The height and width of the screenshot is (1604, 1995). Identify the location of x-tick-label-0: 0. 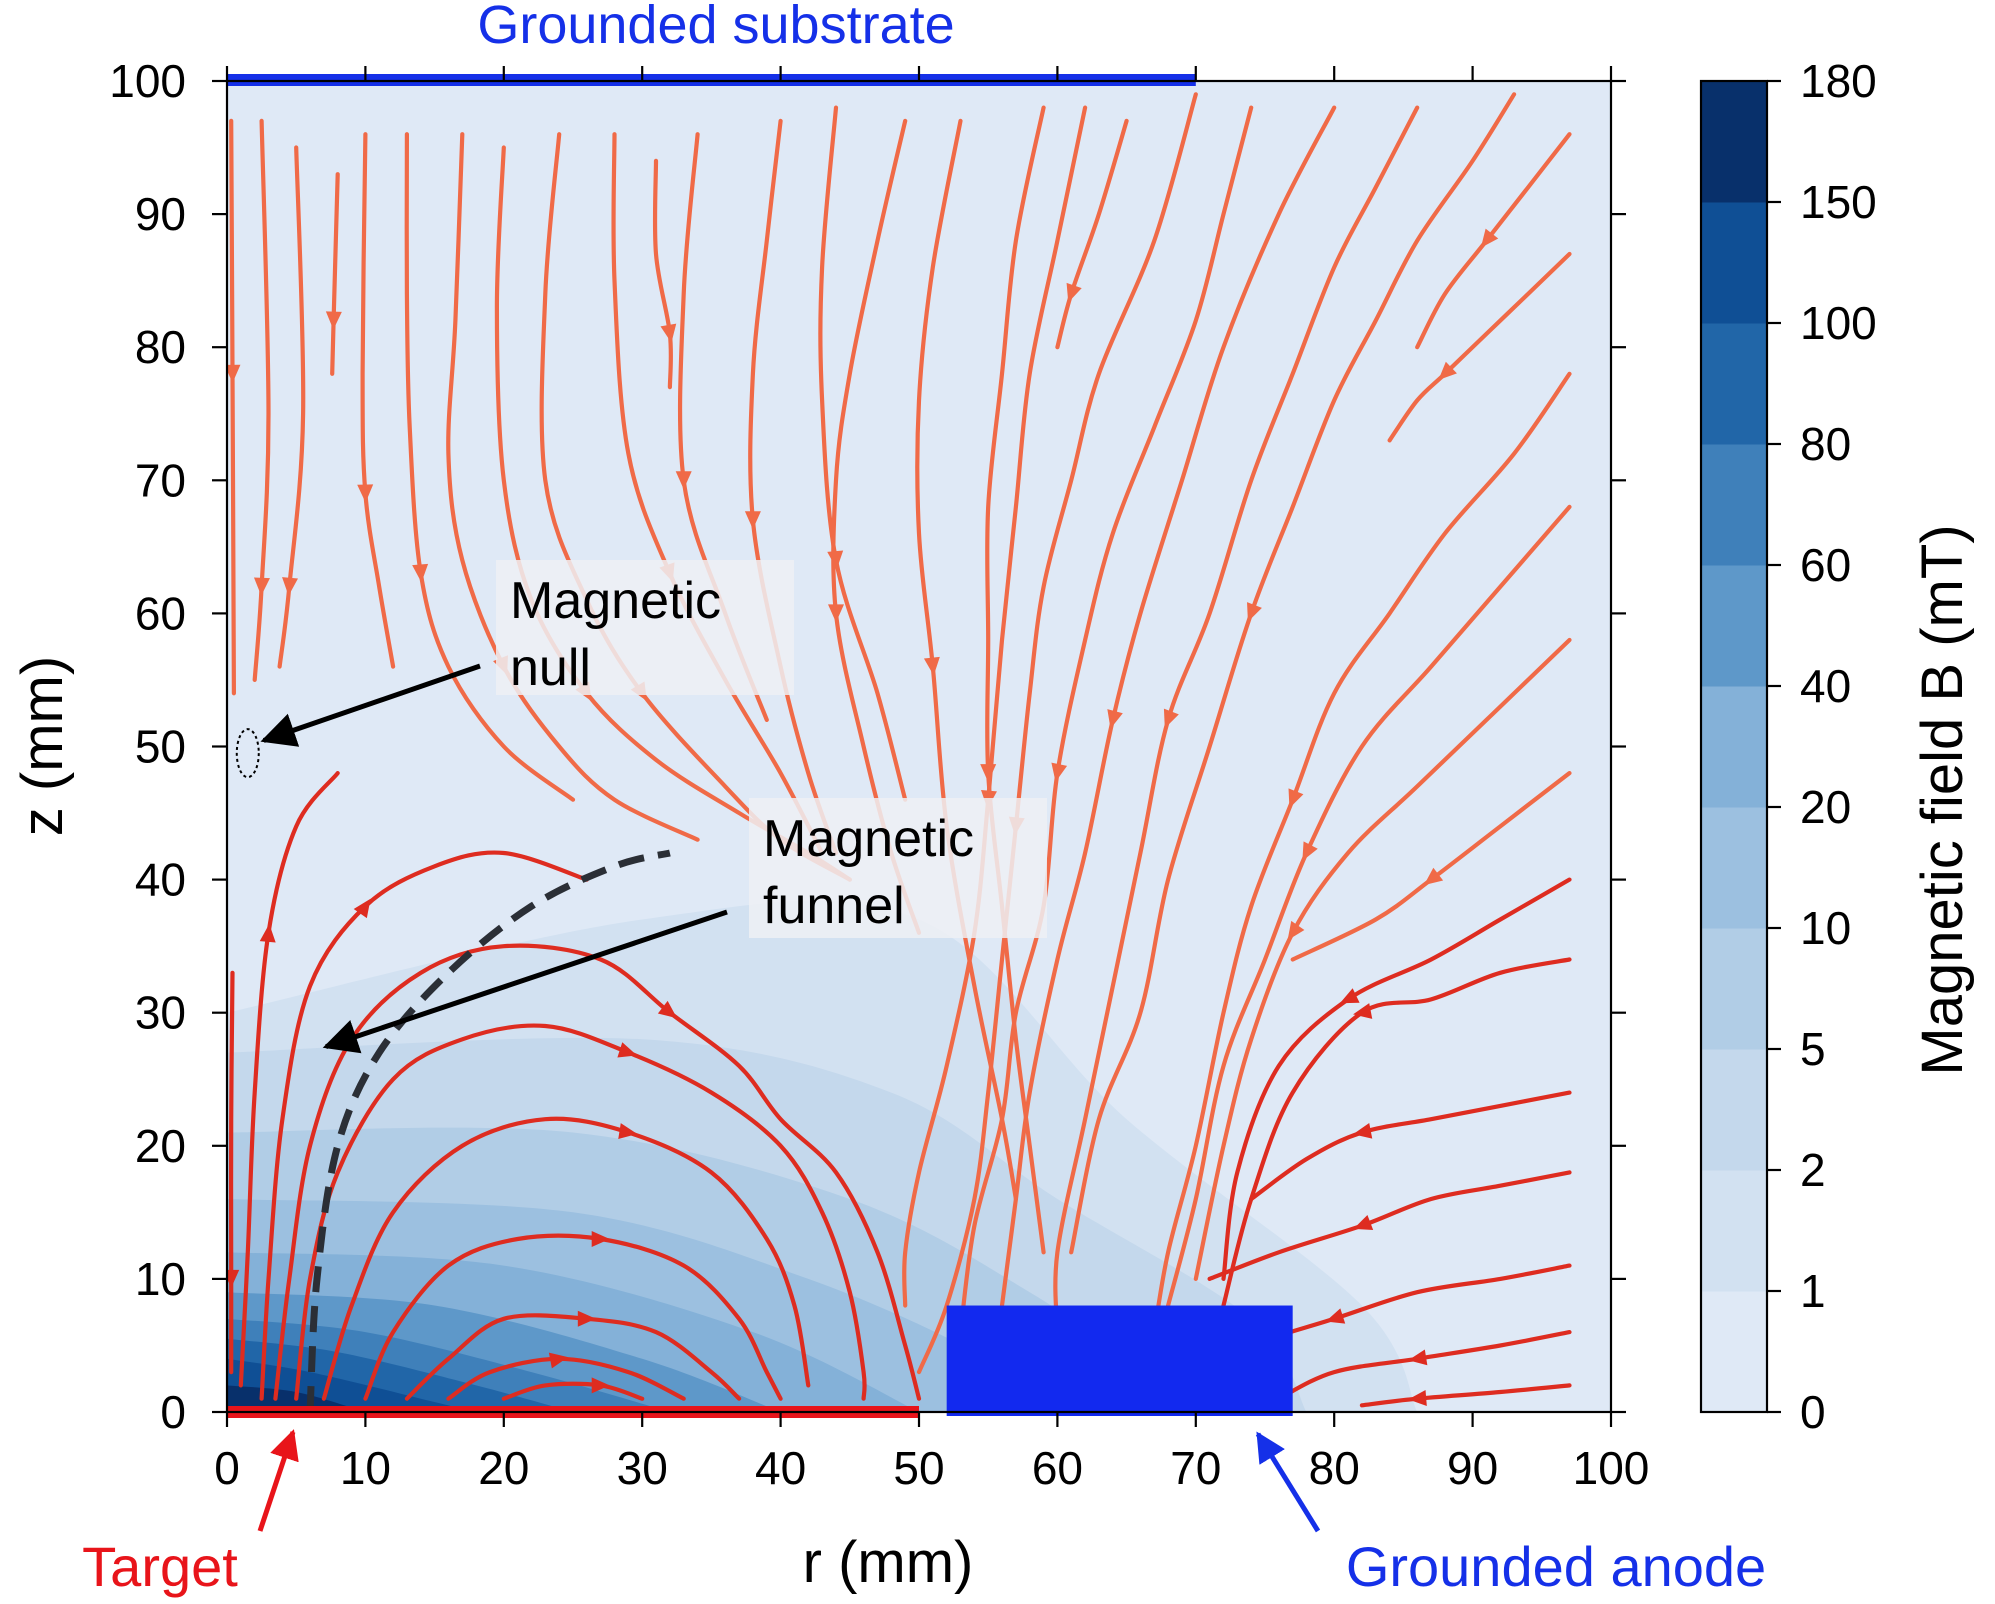
(227, 1468).